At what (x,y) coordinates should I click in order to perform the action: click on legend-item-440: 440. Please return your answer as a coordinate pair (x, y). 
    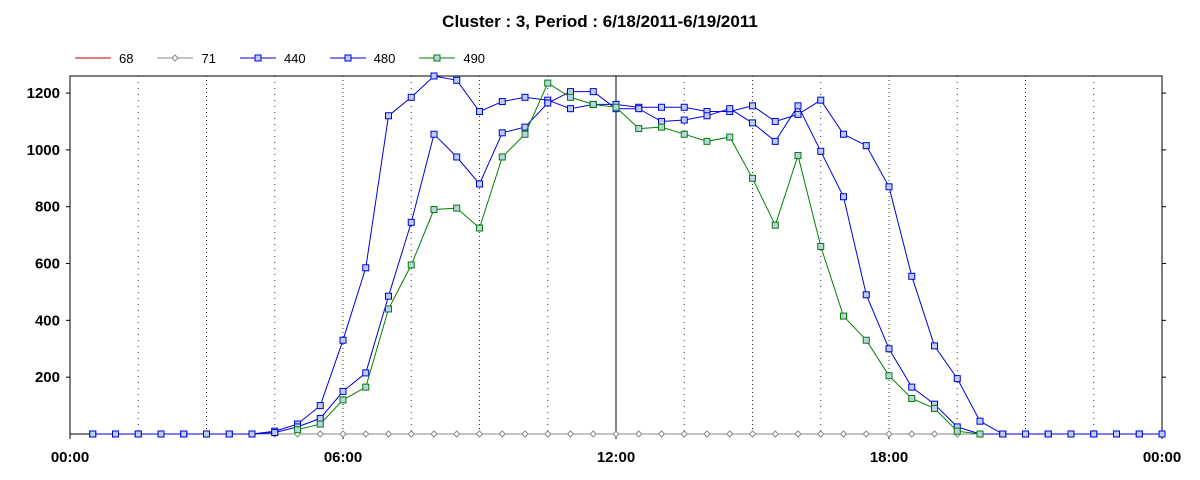
    Looking at the image, I should click on (272, 58).